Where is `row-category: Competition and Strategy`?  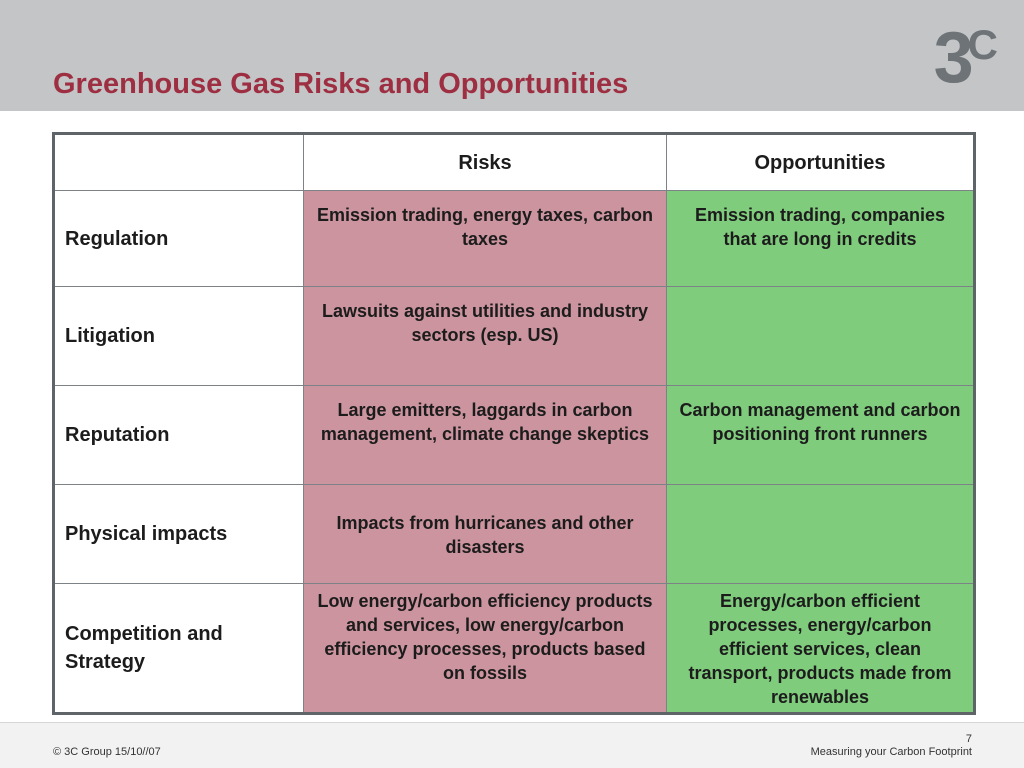 row-category: Competition and Strategy is located at coordinates (178, 648).